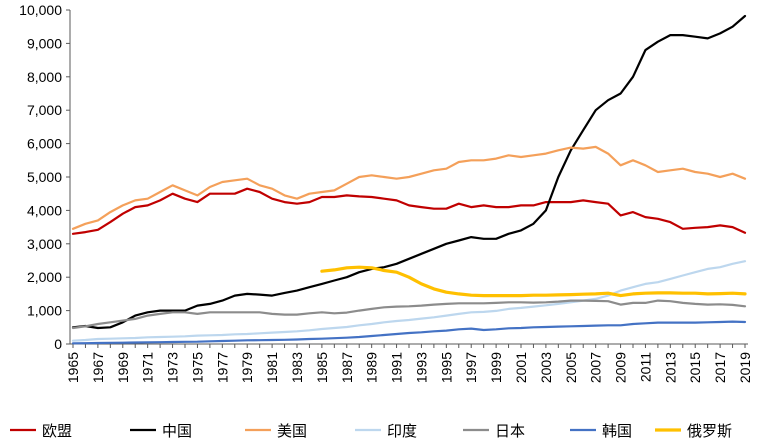 This screenshot has width=758, height=446. Describe the element at coordinates (44, 43) in the screenshot. I see `y-tick-label: 9,000` at that location.